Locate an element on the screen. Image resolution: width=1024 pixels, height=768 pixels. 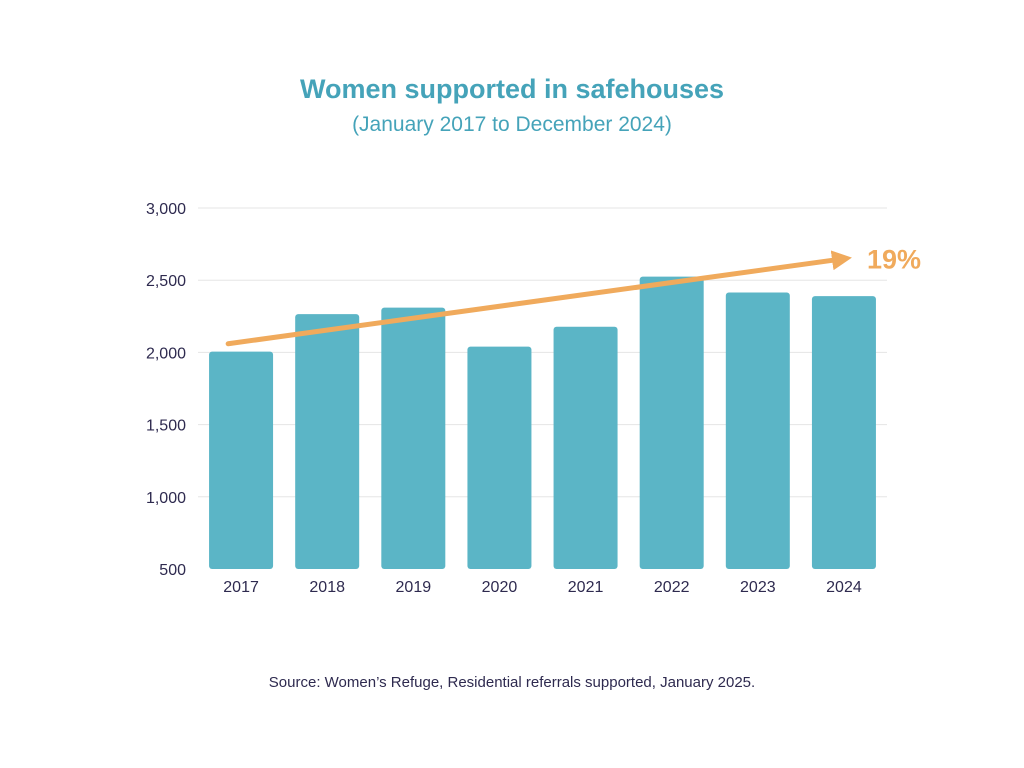
y-tick-label: 500 is located at coordinates (172, 570).